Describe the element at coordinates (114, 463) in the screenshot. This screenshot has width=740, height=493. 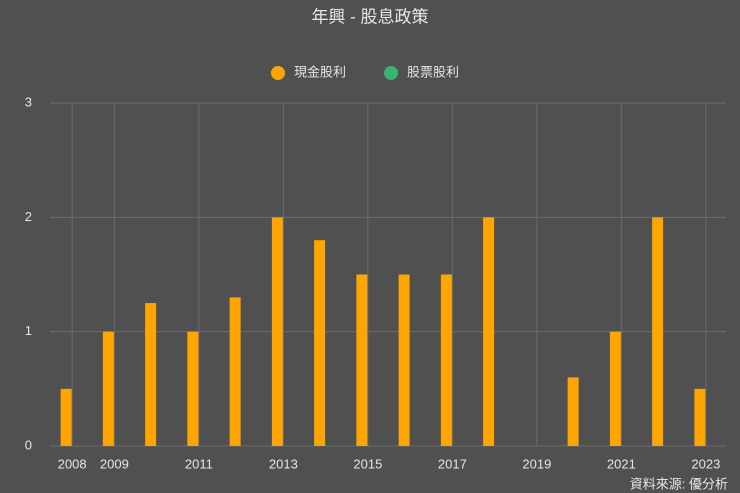
I see `x-tick-label: 2009` at that location.